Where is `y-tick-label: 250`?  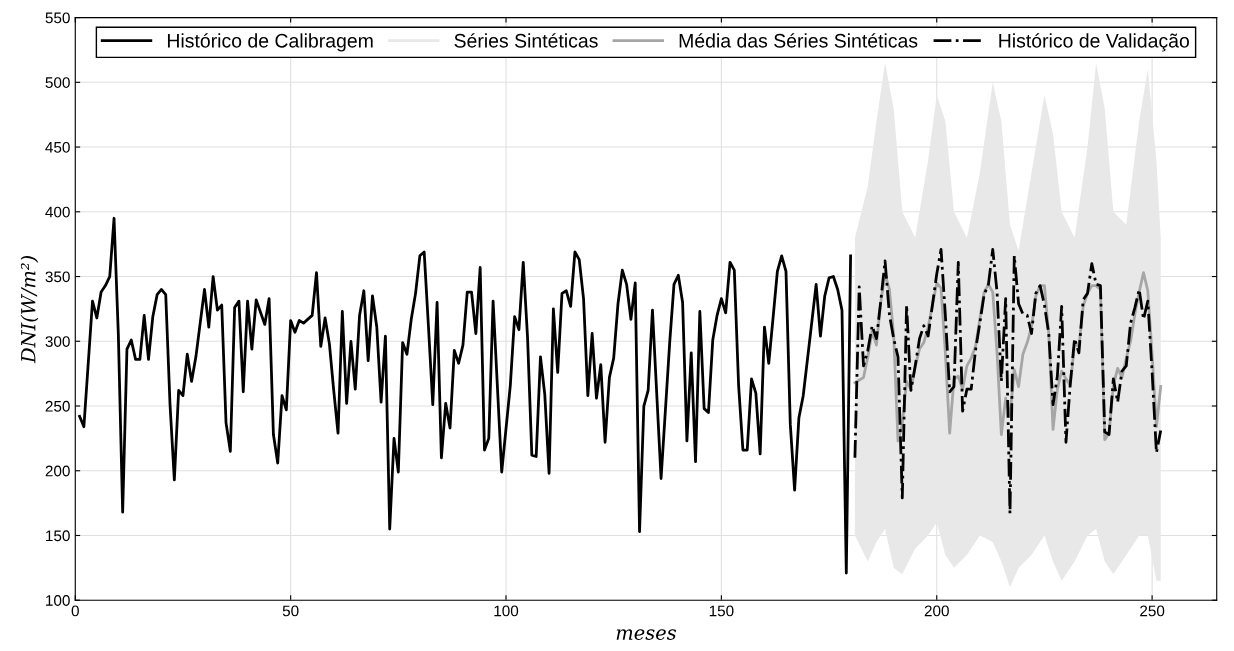 y-tick-label: 250 is located at coordinates (57, 406).